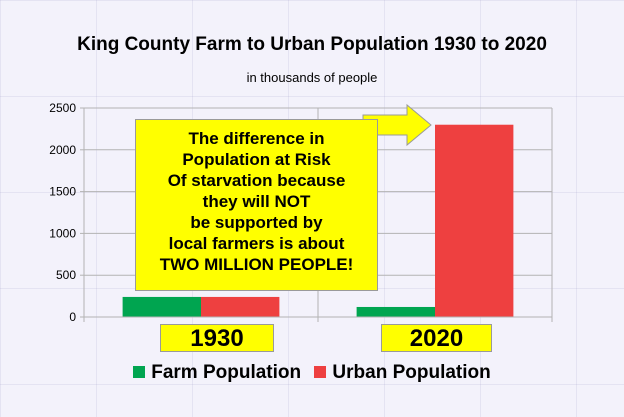 Image resolution: width=624 pixels, height=417 pixels. Describe the element at coordinates (62, 150) in the screenshot. I see `y-tick-label: 2000` at that location.